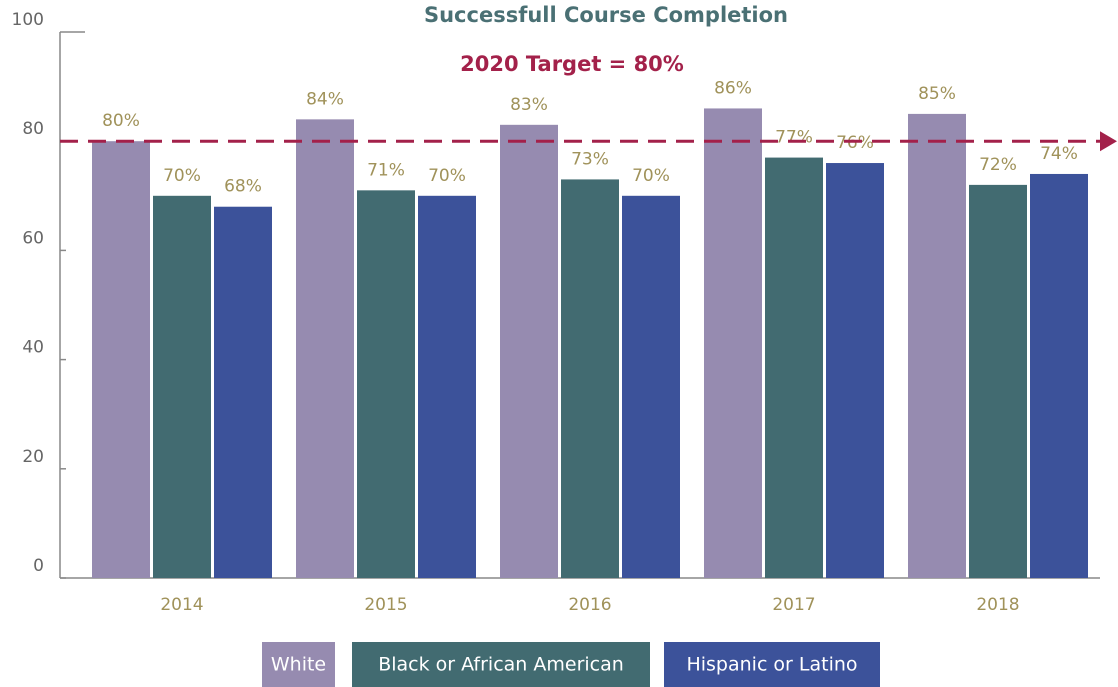  I want to click on value-label: 72%, so click(998, 165).